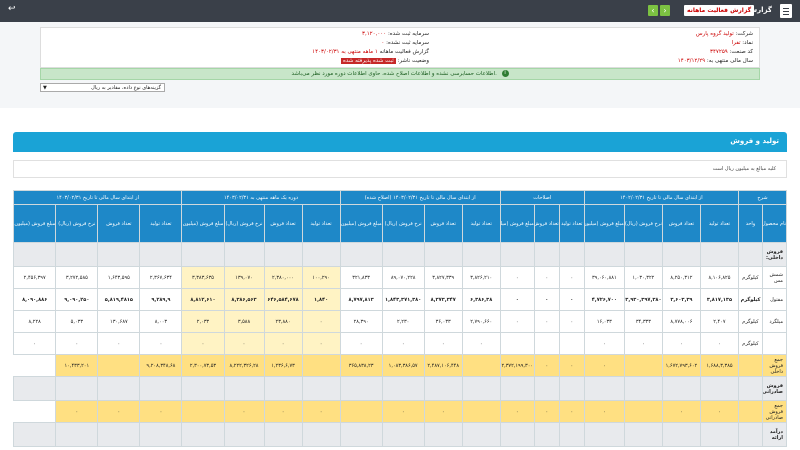 This screenshot has height=450, width=800. I want to click on product-name: شمش مس, so click(774, 277).